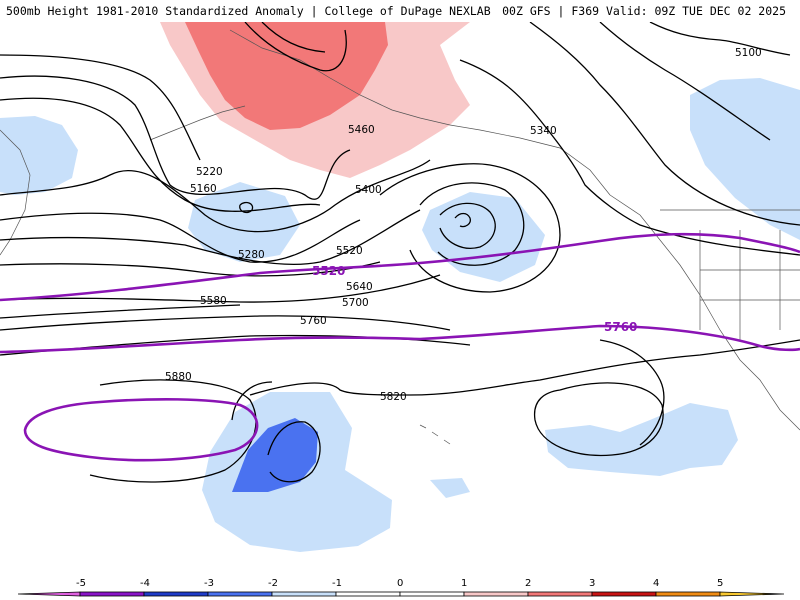 The height and width of the screenshot is (600, 800). Describe the element at coordinates (240, 594) in the screenshot. I see `legend-bin-neg2` at that location.